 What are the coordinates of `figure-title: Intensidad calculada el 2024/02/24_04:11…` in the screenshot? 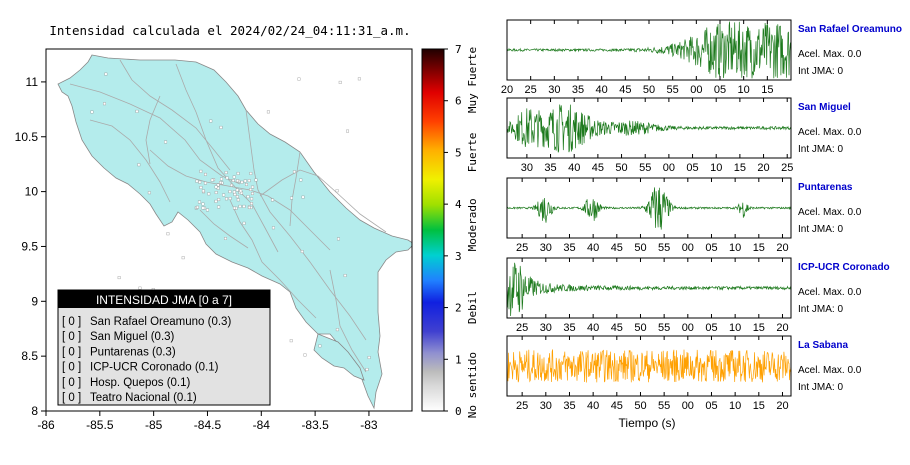 It's located at (229, 30).